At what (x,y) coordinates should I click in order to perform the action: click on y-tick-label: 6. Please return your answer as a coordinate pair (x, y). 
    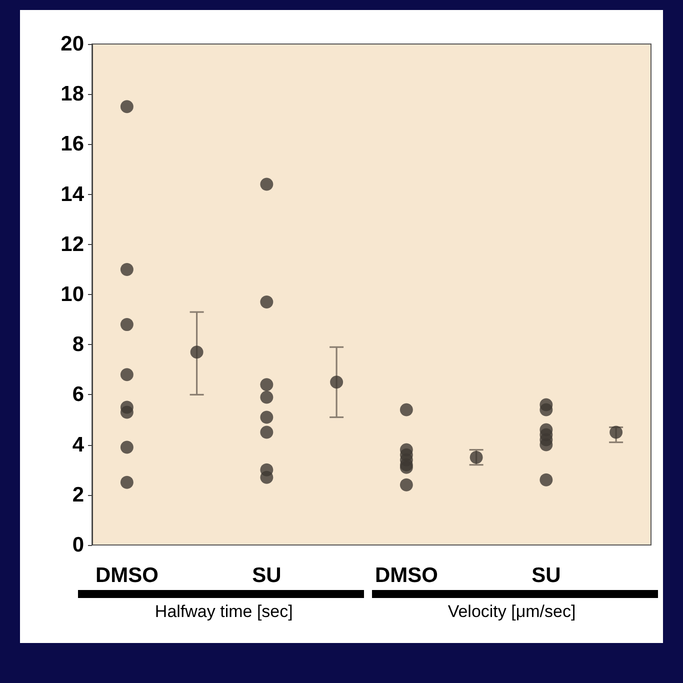
    Looking at the image, I should click on (78, 394).